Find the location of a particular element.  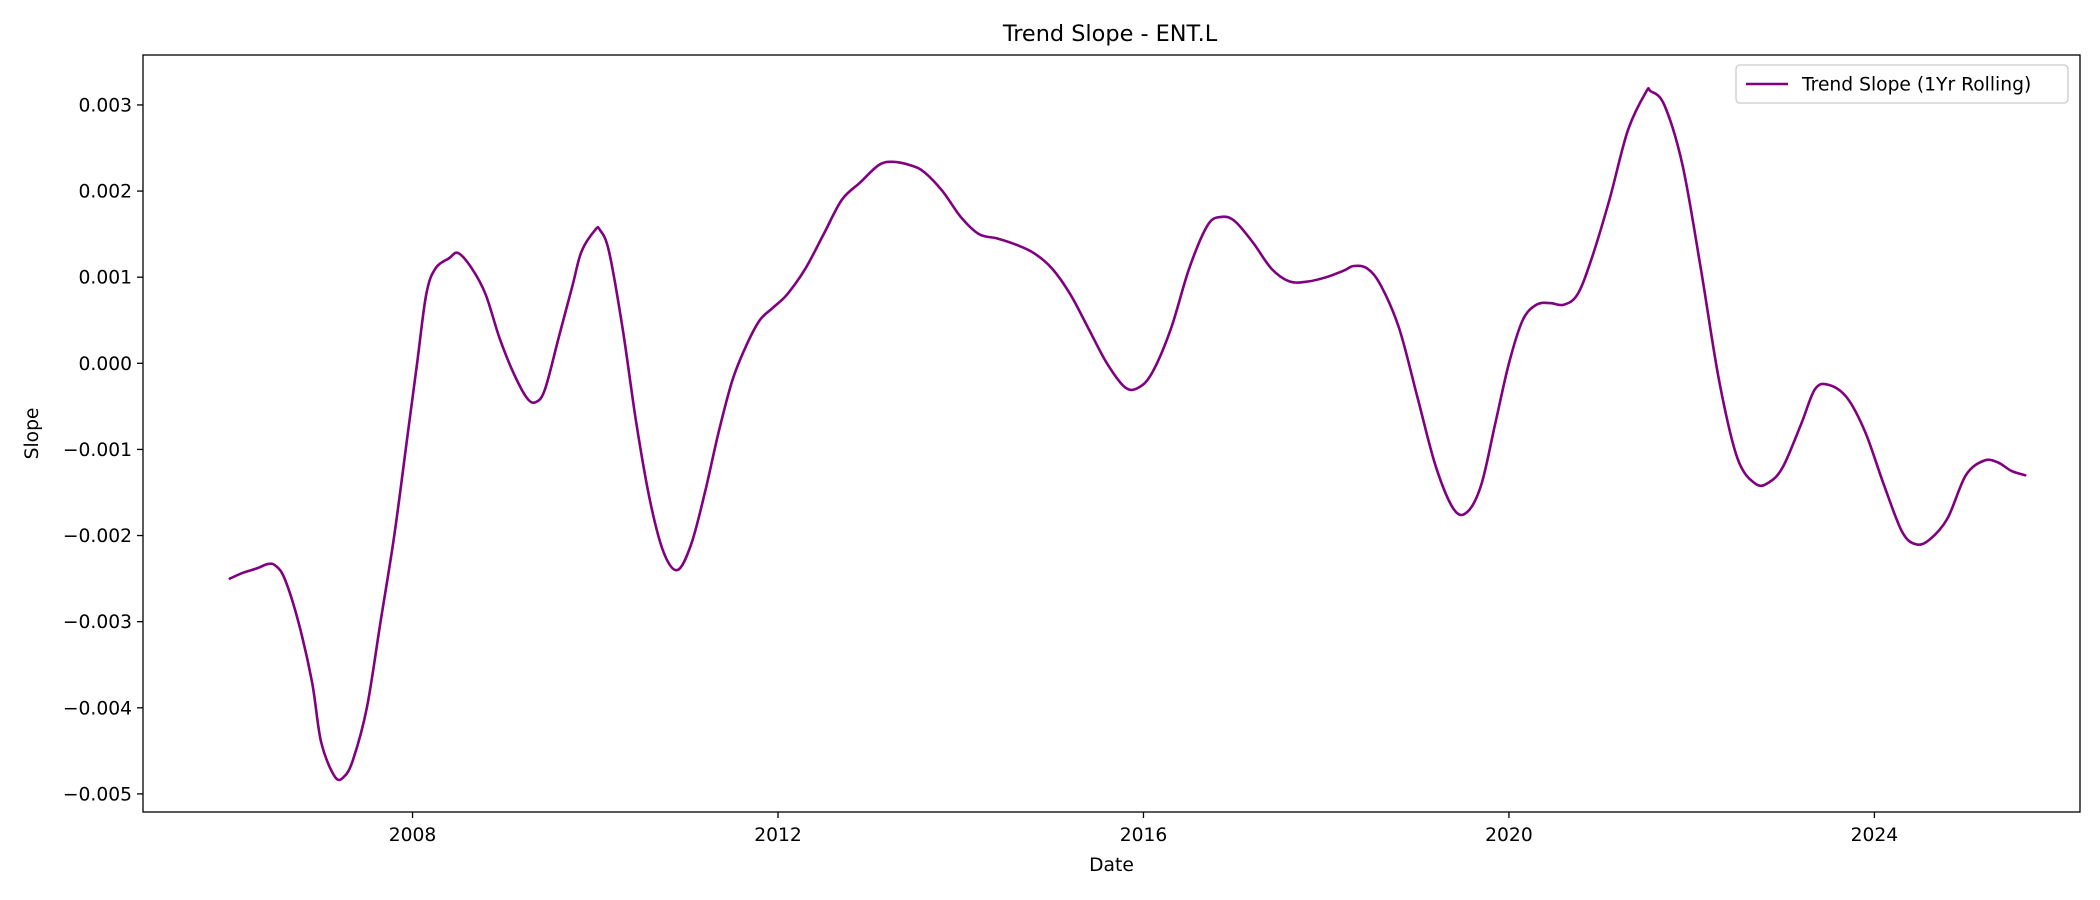

x-tick-label: 2016 is located at coordinates (1144, 835).